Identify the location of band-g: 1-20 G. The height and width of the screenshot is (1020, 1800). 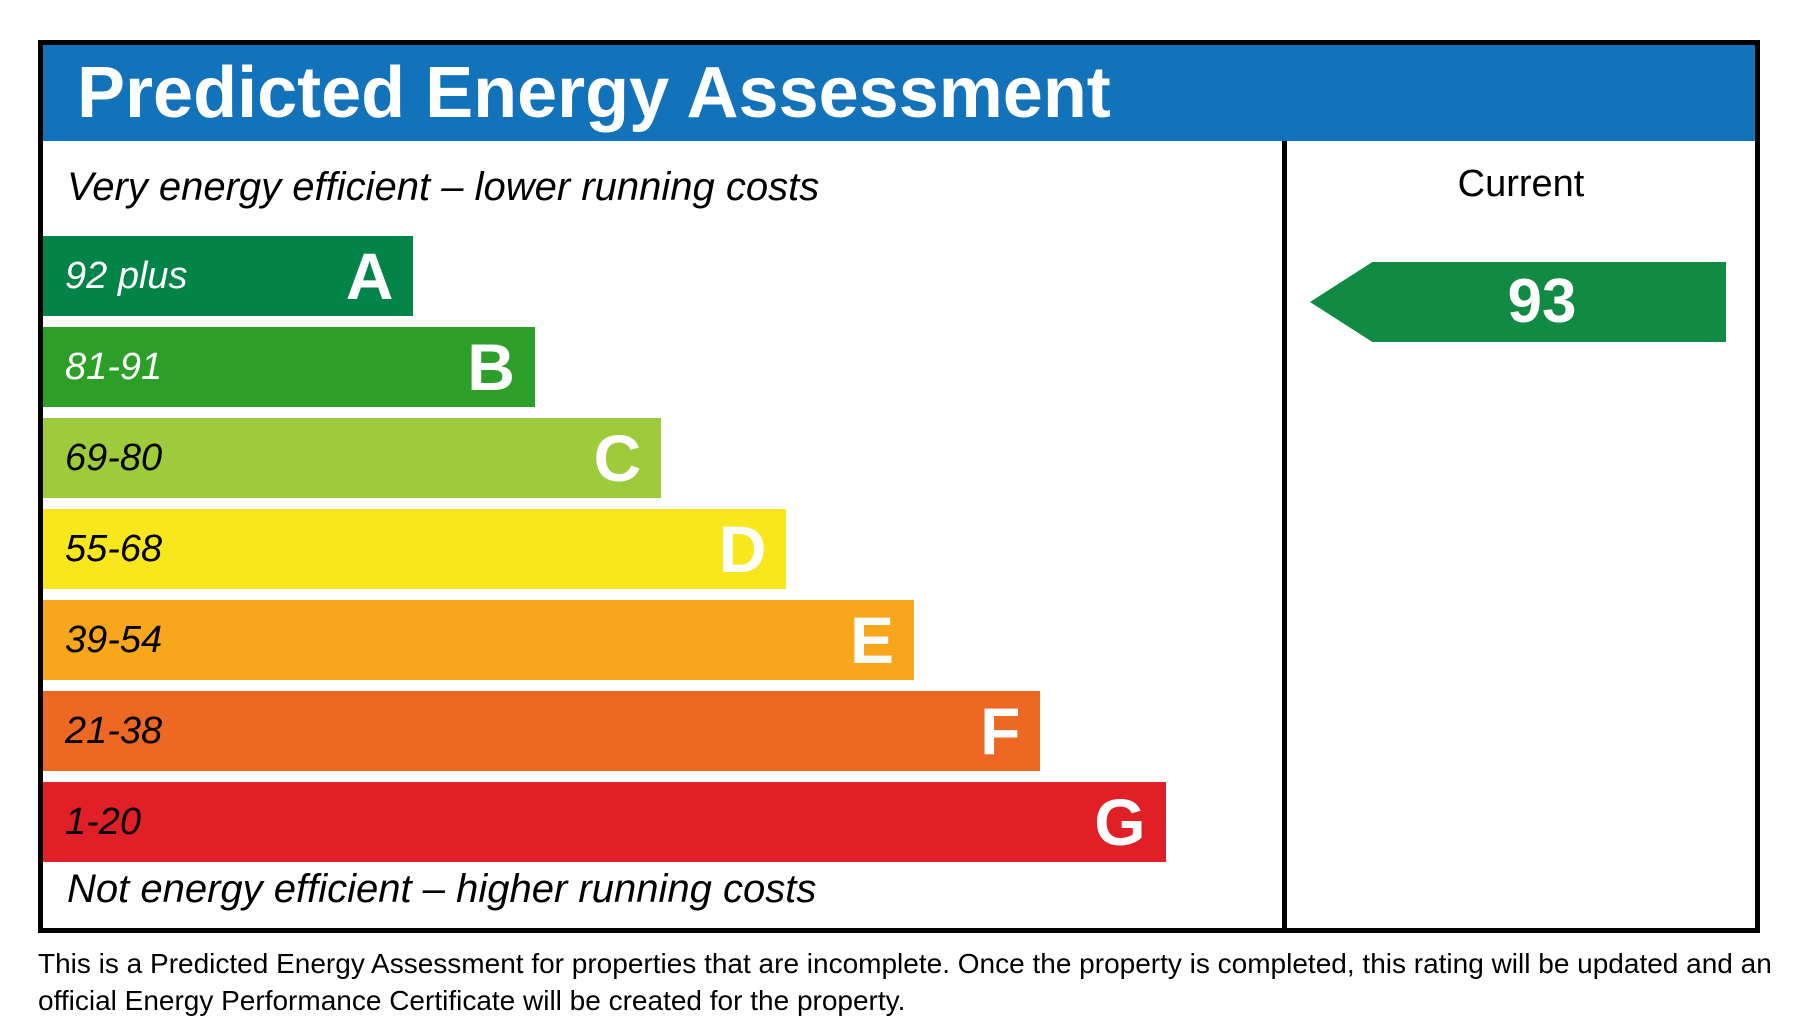
(604, 822).